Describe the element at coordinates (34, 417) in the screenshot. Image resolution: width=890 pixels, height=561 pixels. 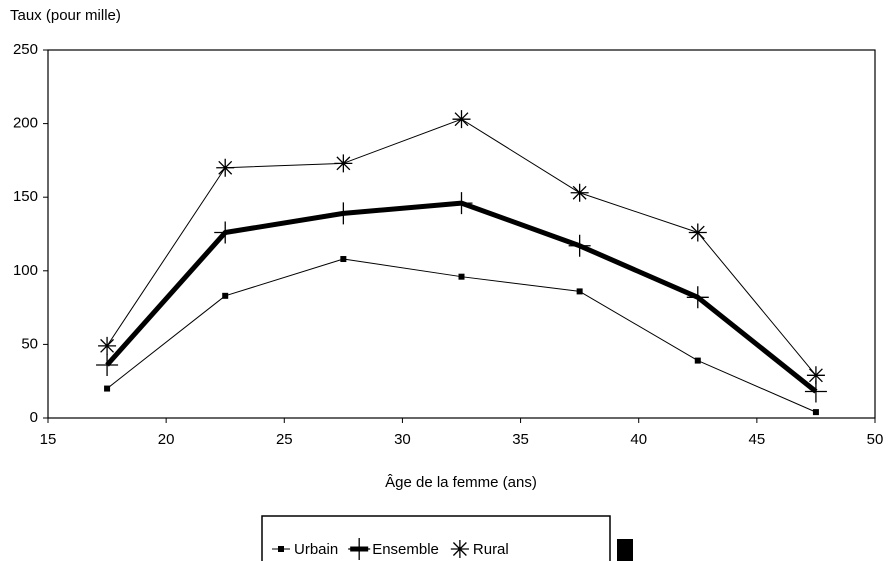
I see `y-tick-label: 0` at that location.